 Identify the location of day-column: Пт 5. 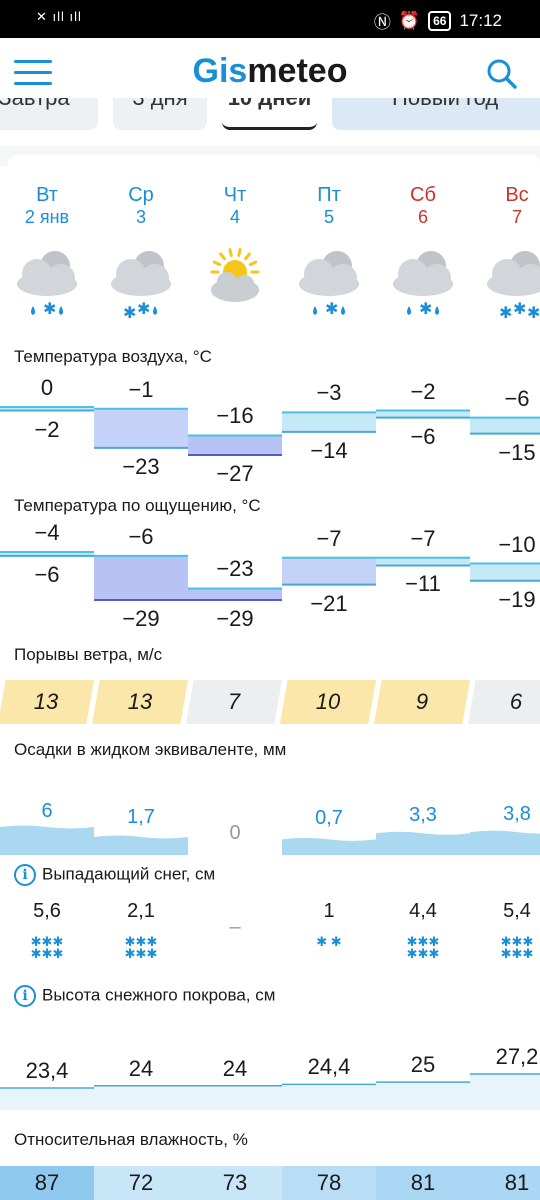
(329, 206).